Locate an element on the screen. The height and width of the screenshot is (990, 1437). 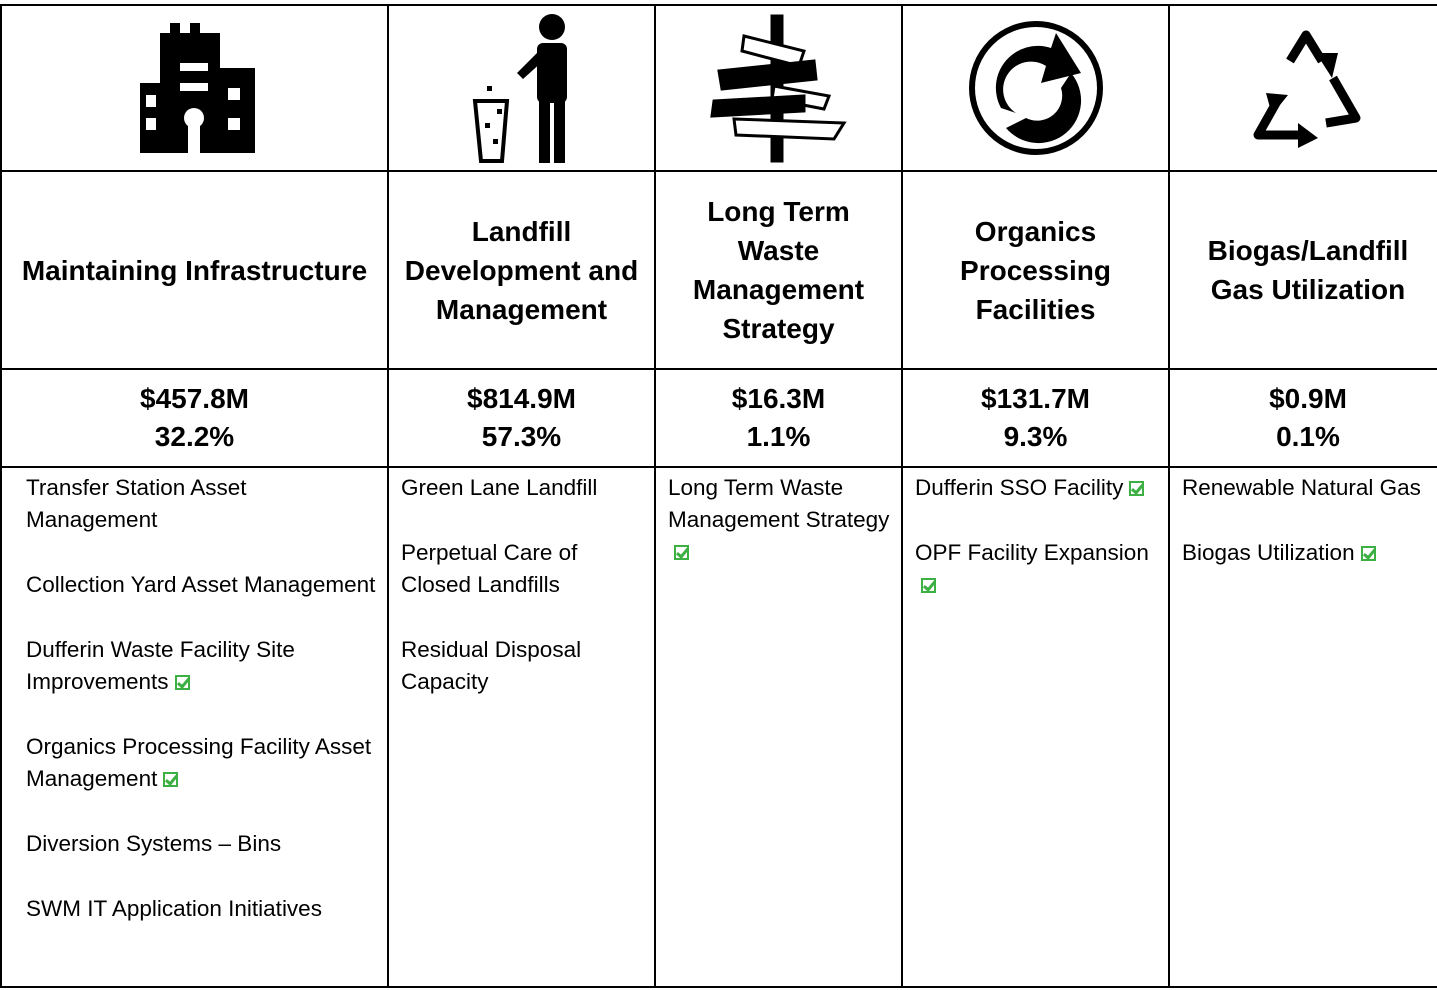
heading-cell: Maintaining Infrastructure is located at coordinates (194, 270).